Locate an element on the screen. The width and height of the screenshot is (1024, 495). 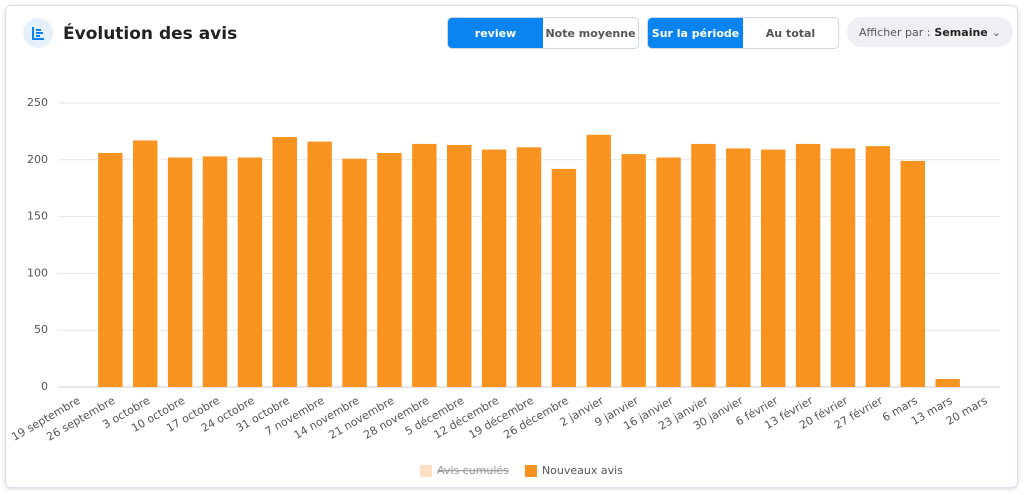
y-tick-label: 250 is located at coordinates (37, 102).